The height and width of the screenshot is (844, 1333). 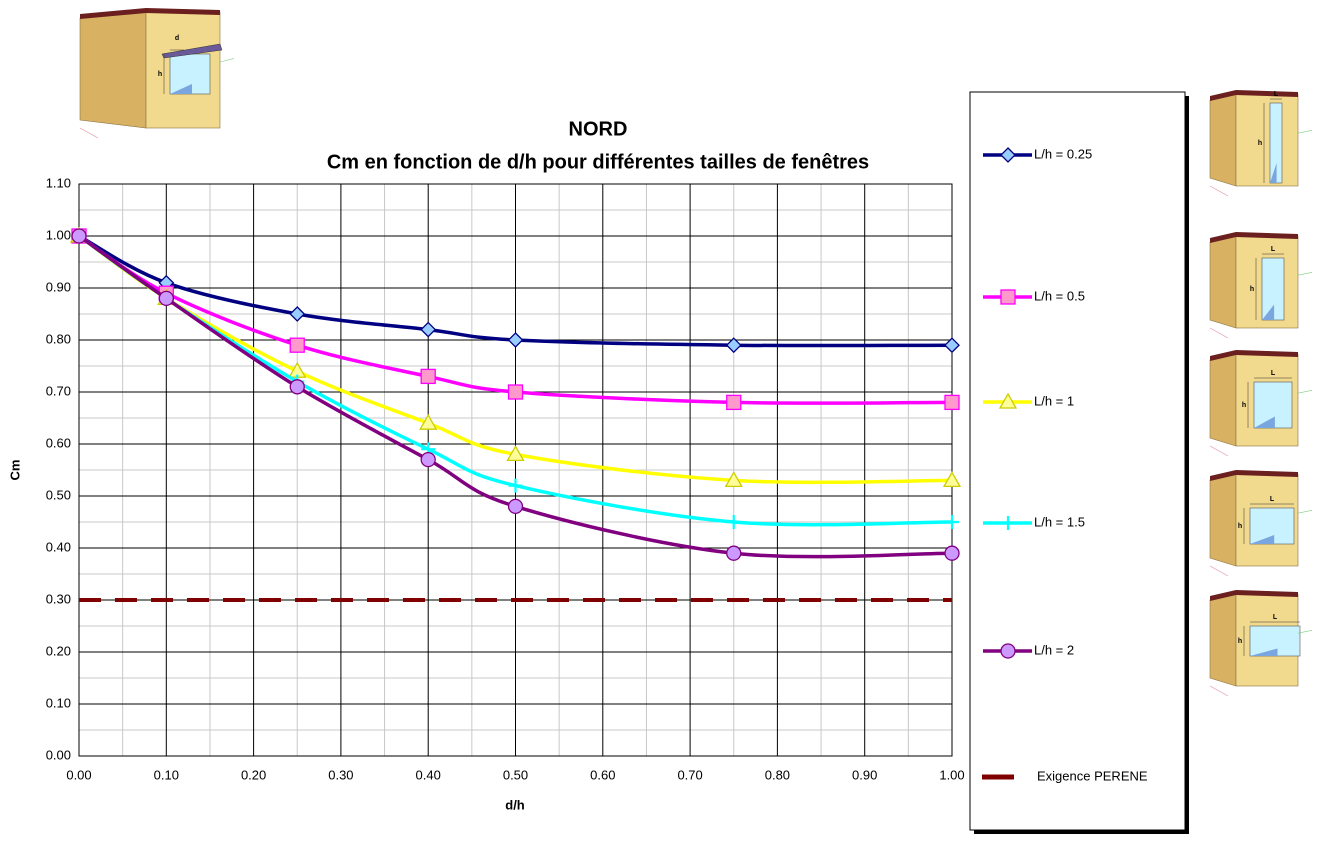 What do you see at coordinates (1054, 649) in the screenshot?
I see `legend-label: L/h = 2` at bounding box center [1054, 649].